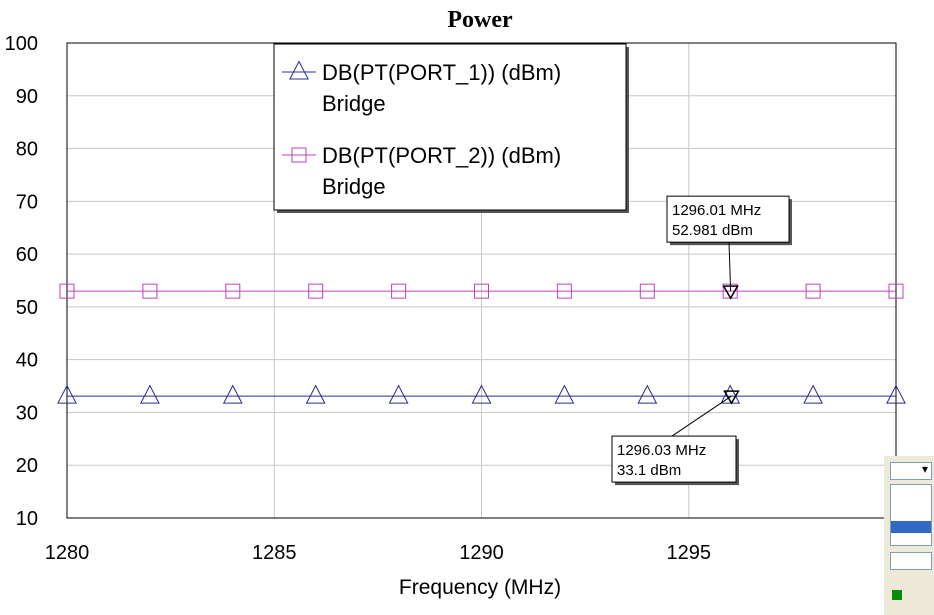 The height and width of the screenshot is (615, 934). Describe the element at coordinates (911, 471) in the screenshot. I see `side-dropdown` at that location.